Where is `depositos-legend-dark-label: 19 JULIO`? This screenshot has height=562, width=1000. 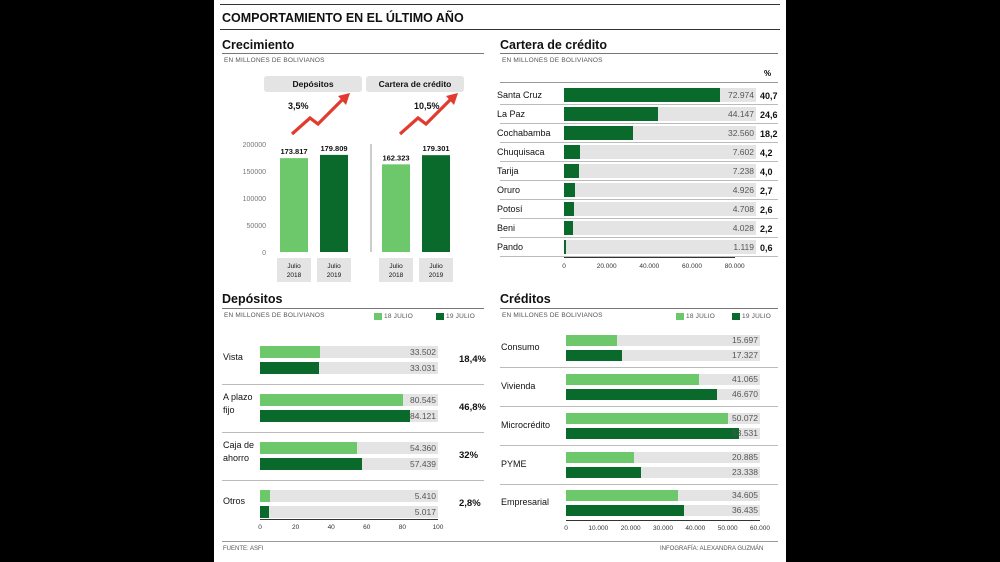
depositos-legend-dark-label: 19 JULIO is located at coordinates (461, 316).